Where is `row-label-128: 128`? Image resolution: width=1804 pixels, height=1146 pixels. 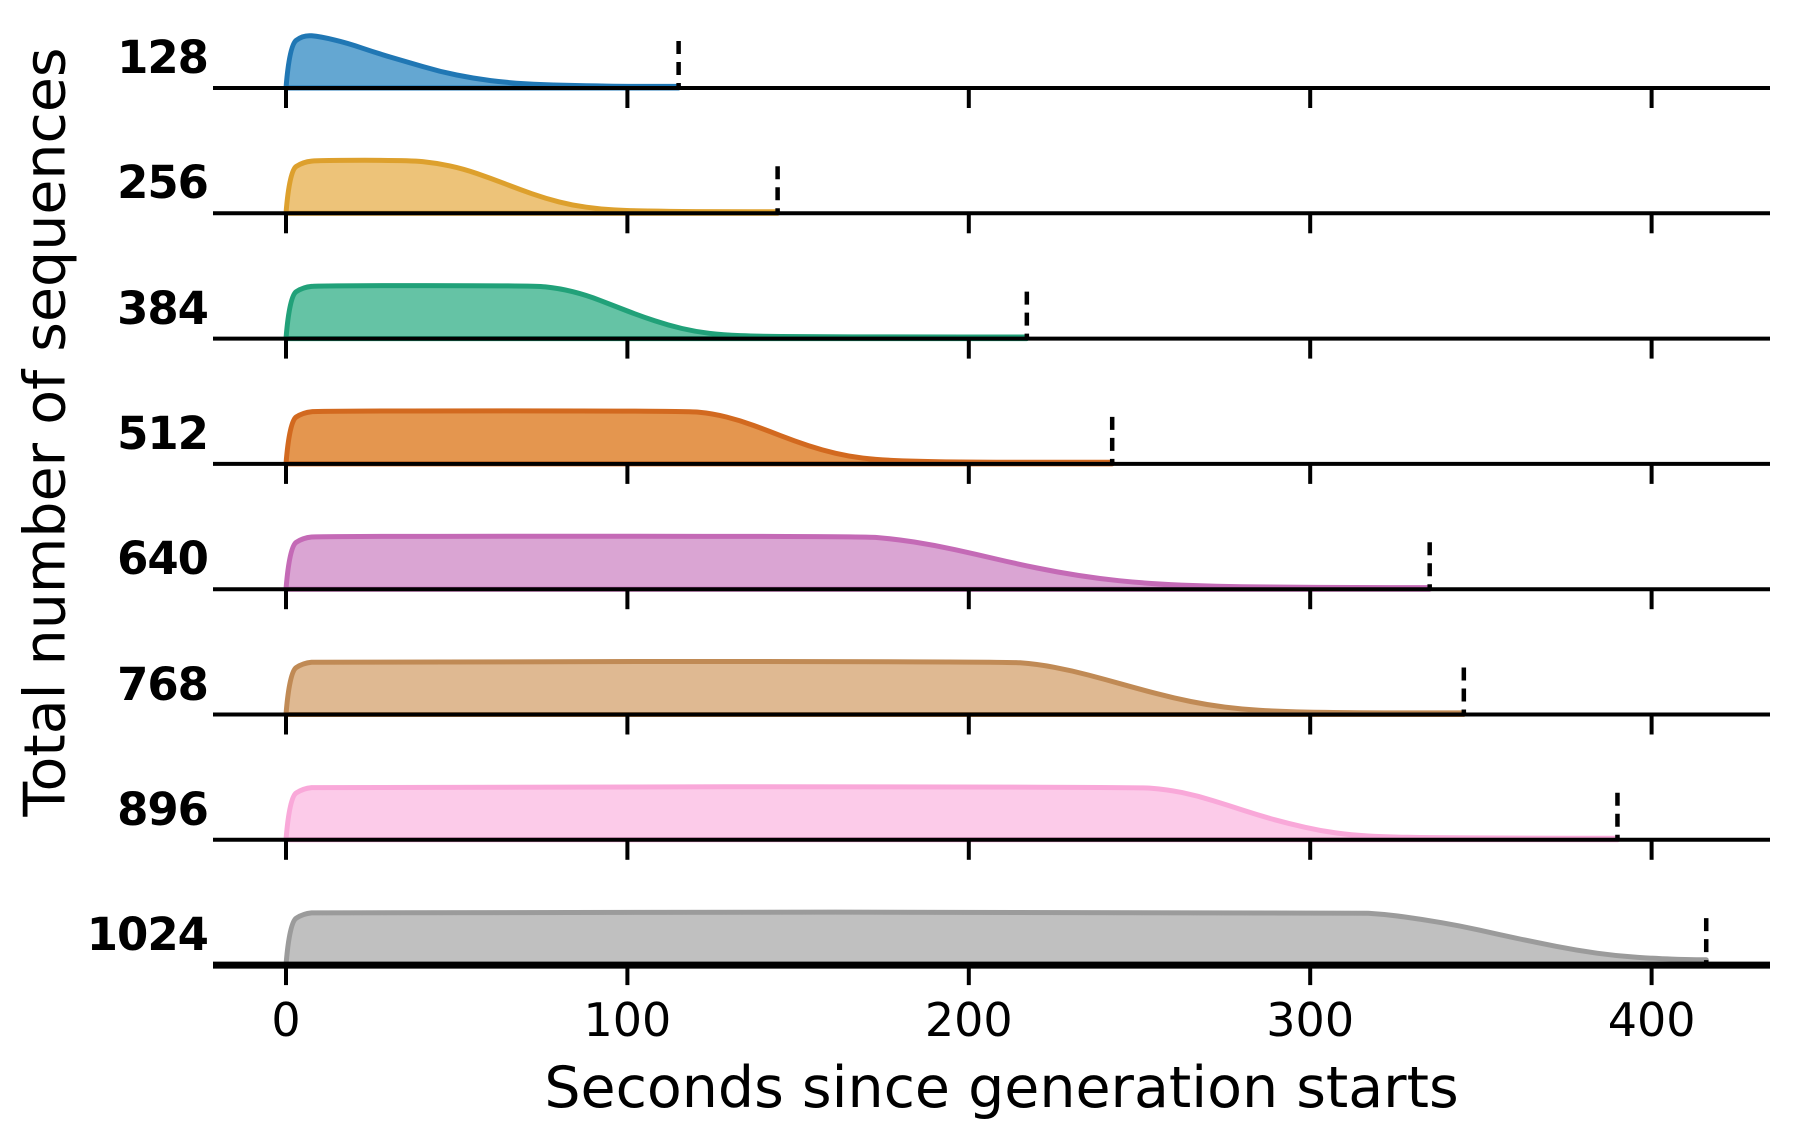
row-label-128: 128 is located at coordinates (163, 57).